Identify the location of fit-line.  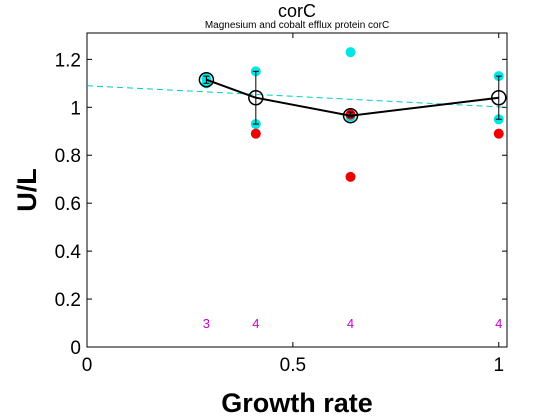
(297, 96).